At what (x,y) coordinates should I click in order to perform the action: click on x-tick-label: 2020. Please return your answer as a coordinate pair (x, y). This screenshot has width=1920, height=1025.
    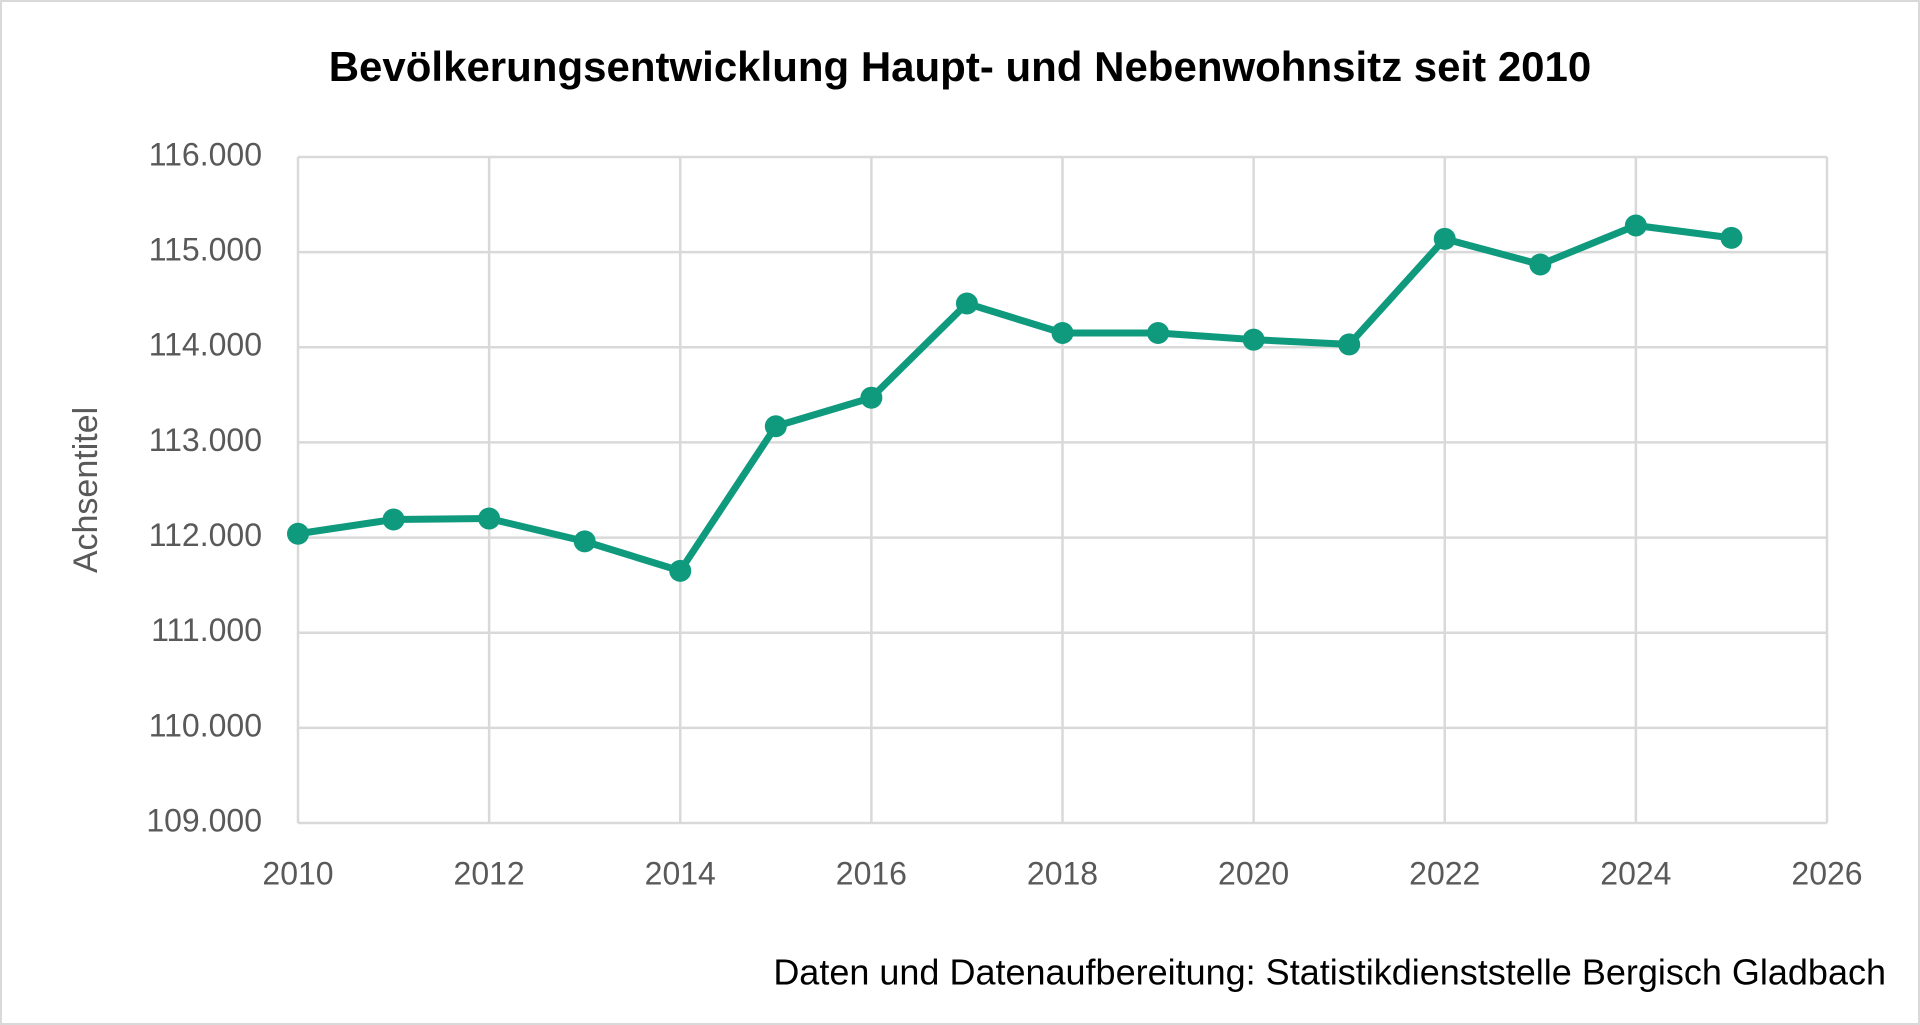
    Looking at the image, I should click on (1253, 873).